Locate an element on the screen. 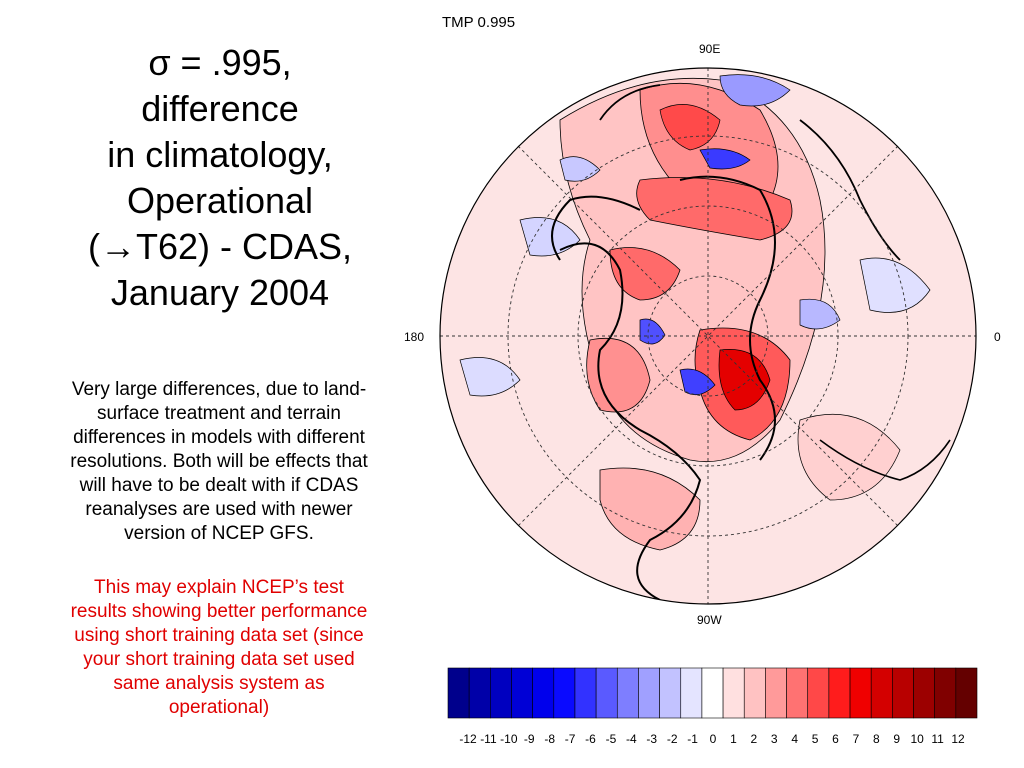 The width and height of the screenshot is (1024, 768). explanation-line: resolutions. Both will be effects that is located at coordinates (219, 461).